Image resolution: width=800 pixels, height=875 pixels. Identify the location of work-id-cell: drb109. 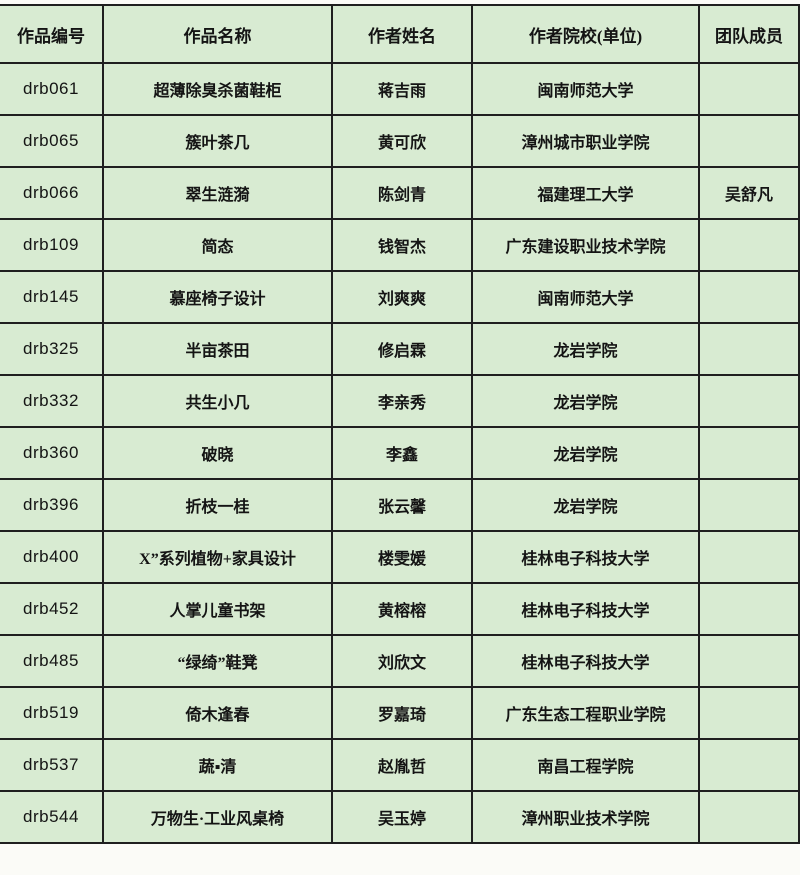
(52, 245).